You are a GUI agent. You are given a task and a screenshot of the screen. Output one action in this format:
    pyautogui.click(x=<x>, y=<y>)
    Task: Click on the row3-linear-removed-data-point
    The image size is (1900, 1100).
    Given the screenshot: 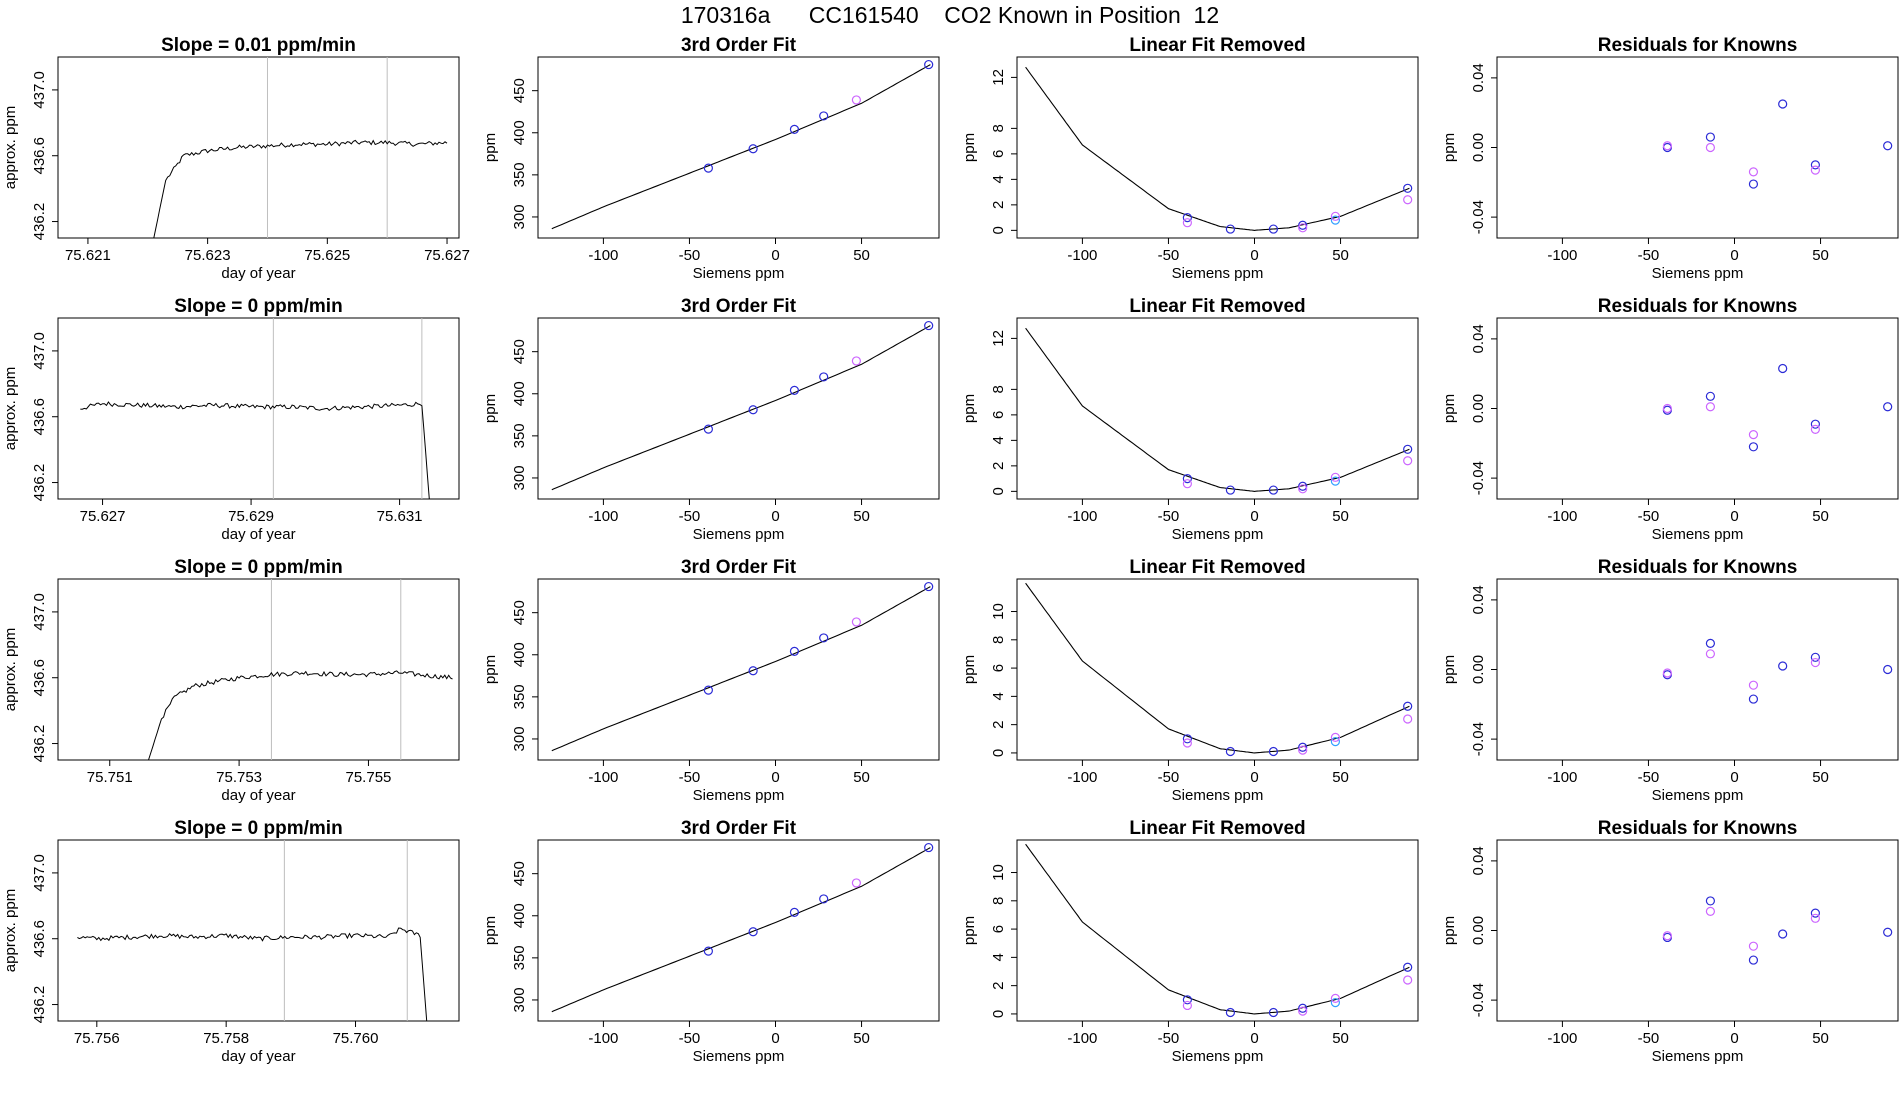 What is the action you would take?
    pyautogui.click(x=1187, y=743)
    